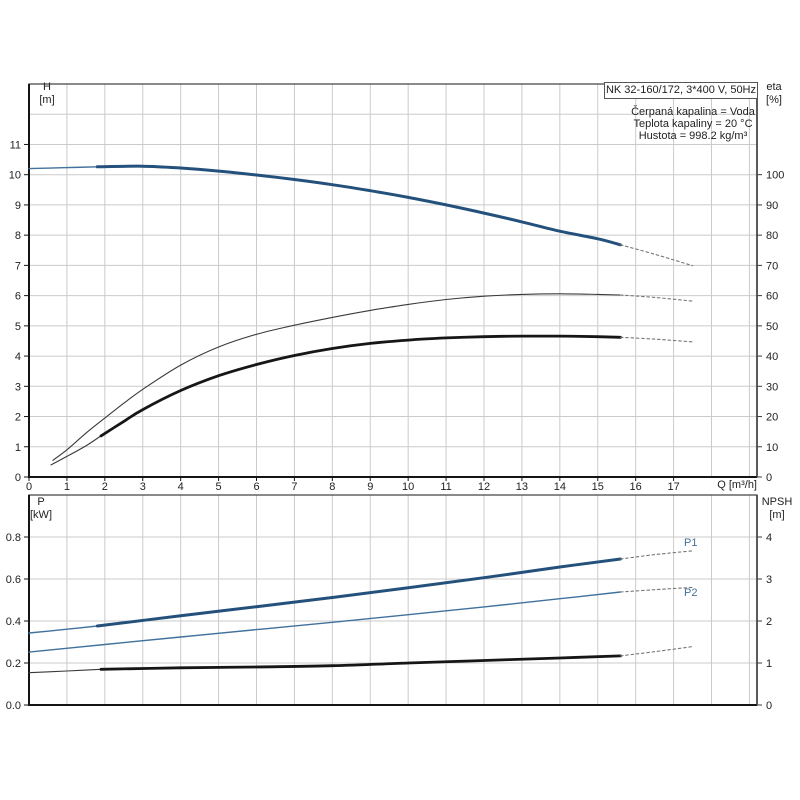 The height and width of the screenshot is (800, 800). Describe the element at coordinates (358, 205) in the screenshot. I see `curve-qh-main` at that location.